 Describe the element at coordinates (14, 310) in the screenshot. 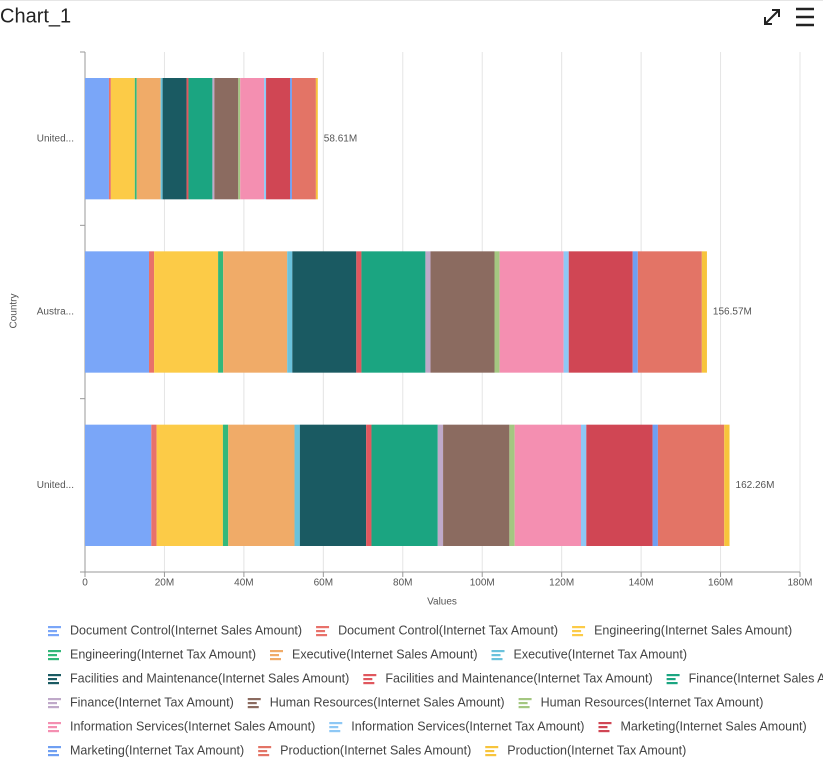

I see `y-axis-title: Country` at that location.